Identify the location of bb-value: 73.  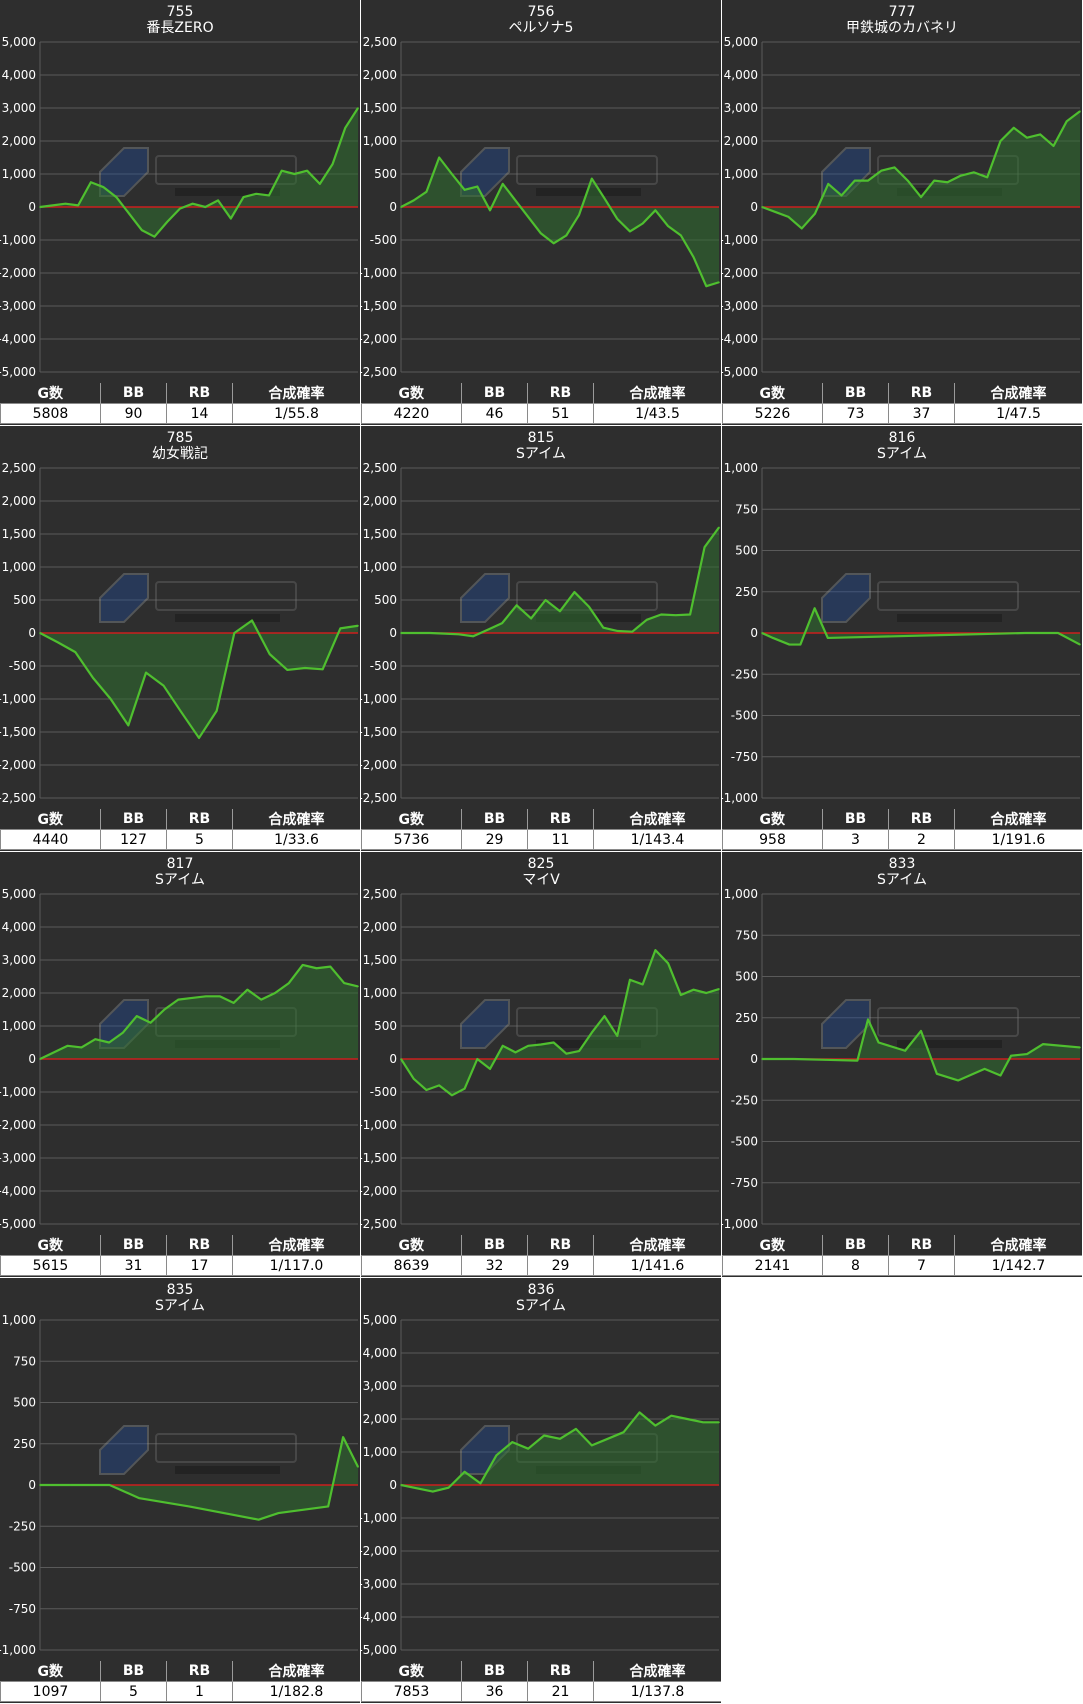
(855, 413).